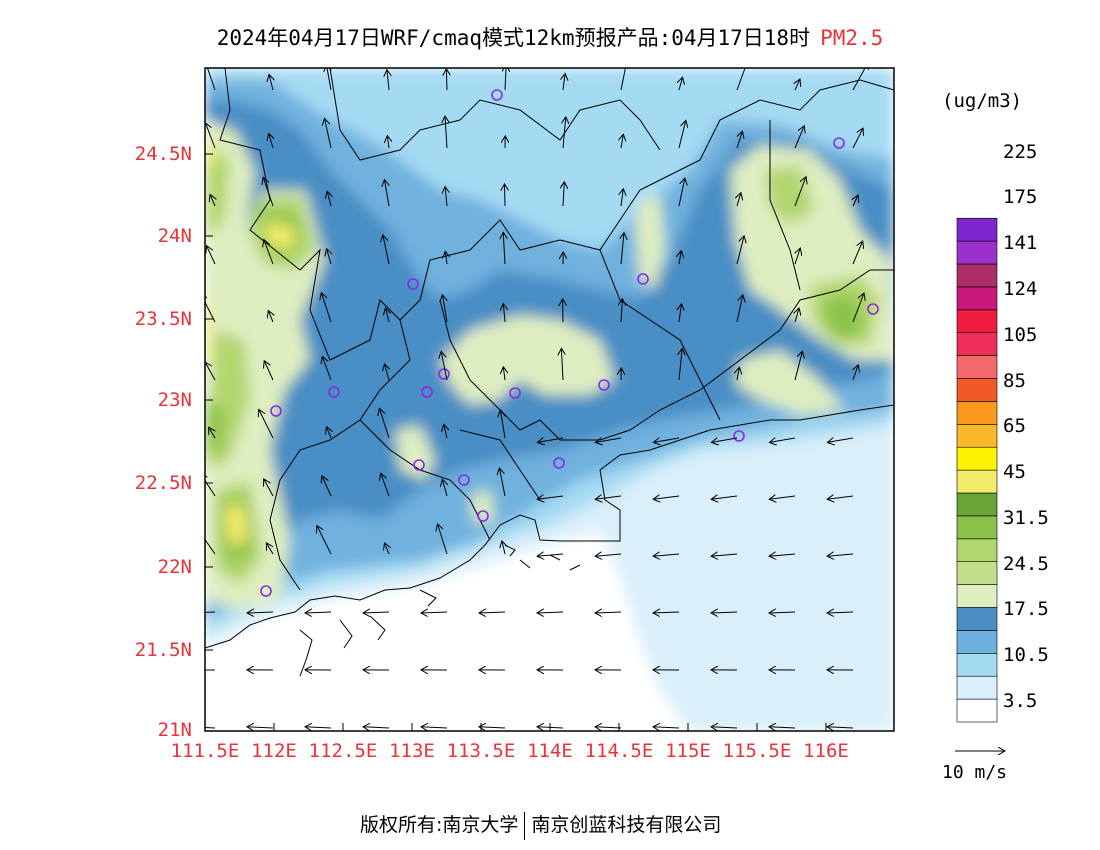 The image size is (1100, 850). Describe the element at coordinates (445, 475) in the screenshot. I see `band-24-5-sz` at that location.